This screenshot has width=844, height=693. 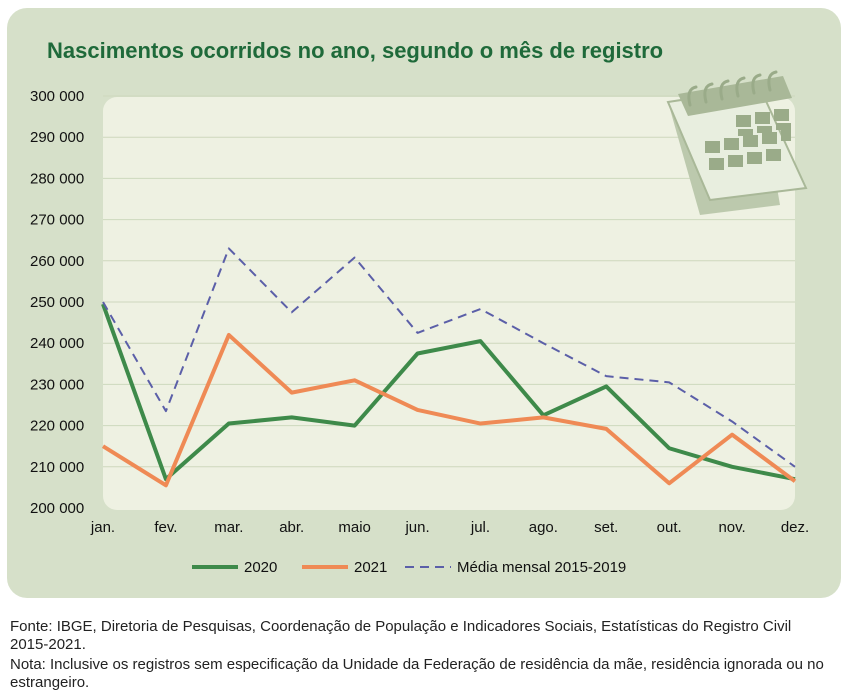 What do you see at coordinates (260, 567) in the screenshot?
I see `legend-label: 2020` at bounding box center [260, 567].